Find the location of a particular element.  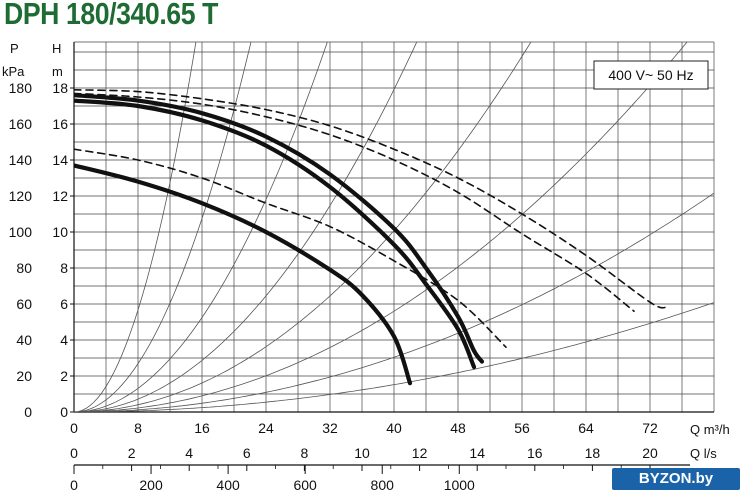

x-primary-tick-label: 56 is located at coordinates (522, 428).